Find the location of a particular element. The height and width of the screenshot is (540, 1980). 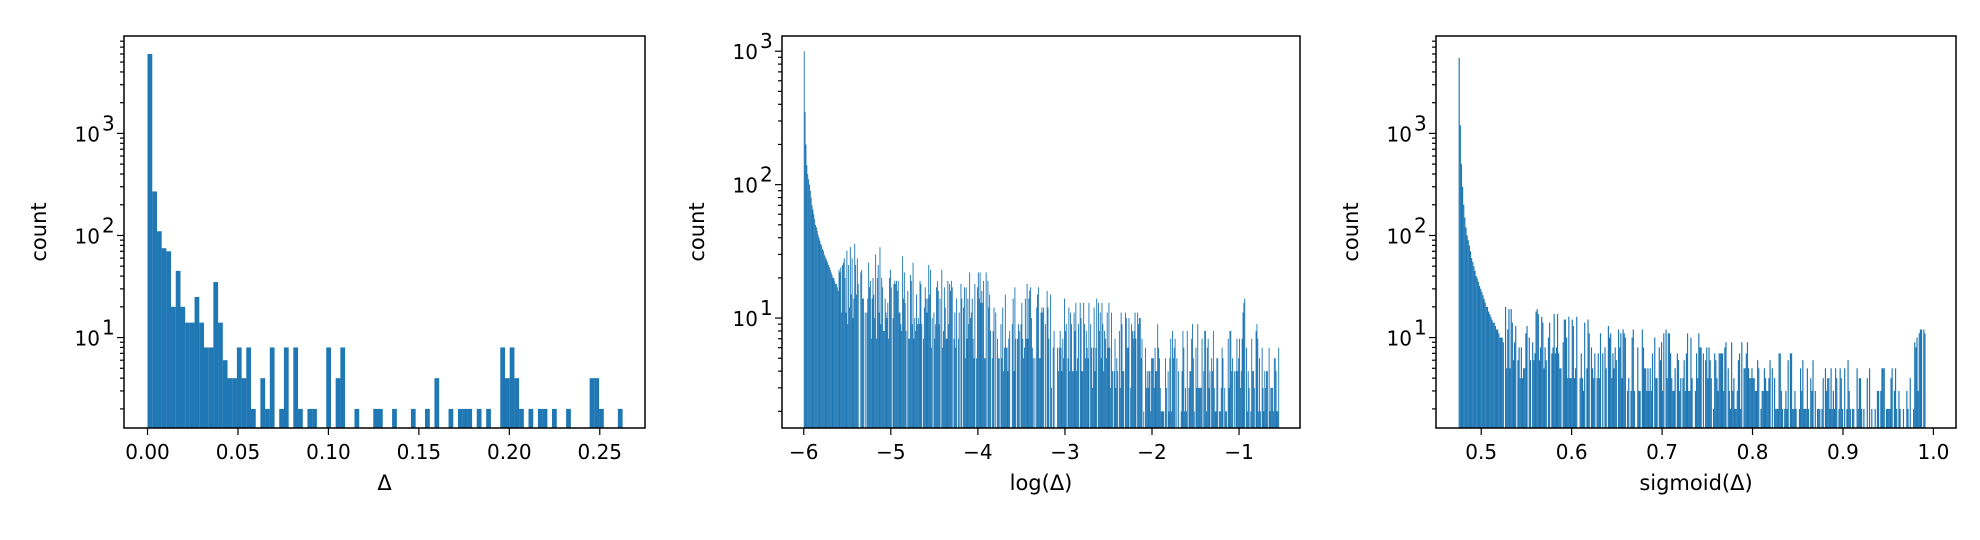

x-tick-label: 0.20 is located at coordinates (509, 452).